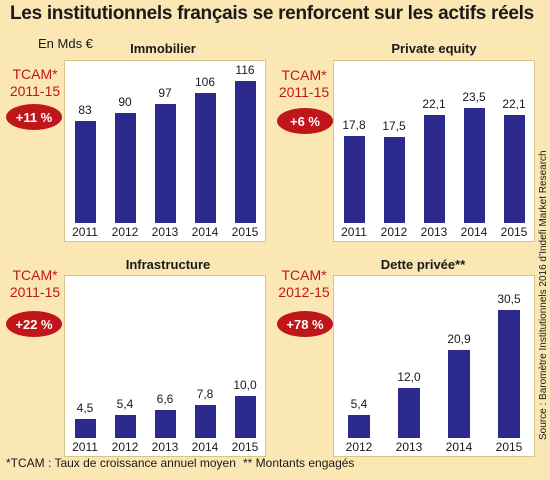  Describe the element at coordinates (459, 394) in the screenshot. I see `bar-dette-privee-2014` at that location.